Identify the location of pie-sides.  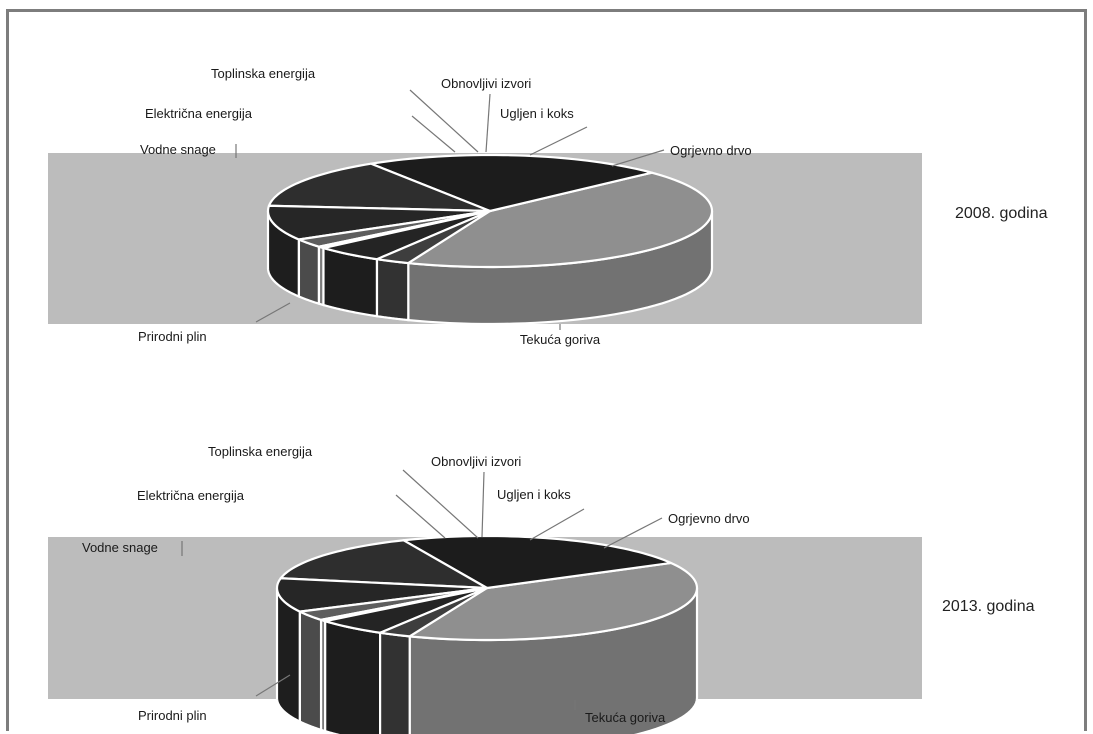
(487, 660).